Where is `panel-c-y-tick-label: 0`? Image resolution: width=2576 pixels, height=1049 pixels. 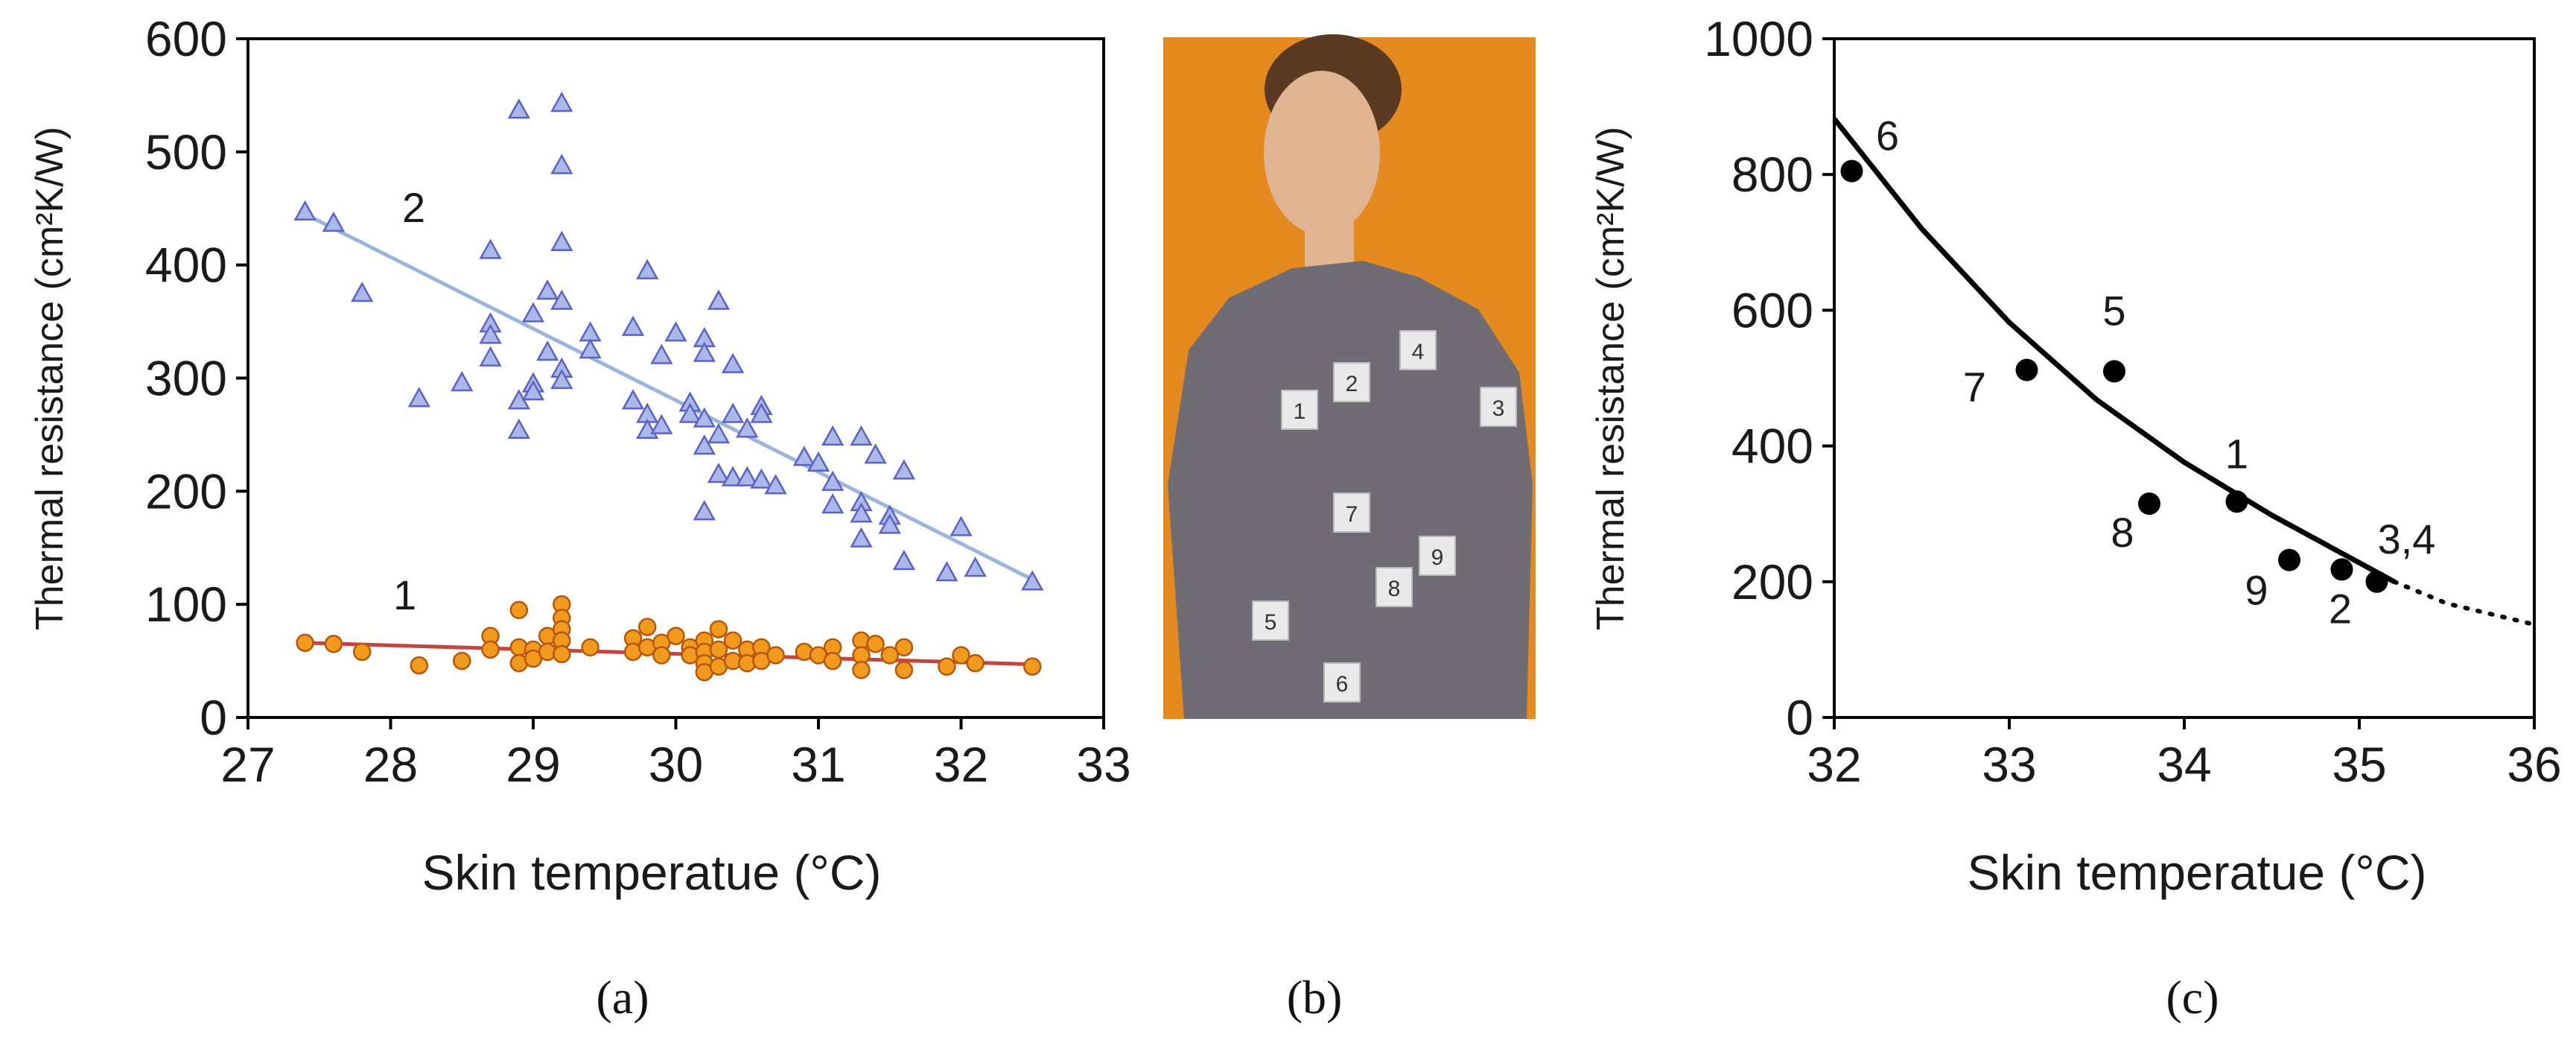
panel-c-y-tick-label: 0 is located at coordinates (1799, 717).